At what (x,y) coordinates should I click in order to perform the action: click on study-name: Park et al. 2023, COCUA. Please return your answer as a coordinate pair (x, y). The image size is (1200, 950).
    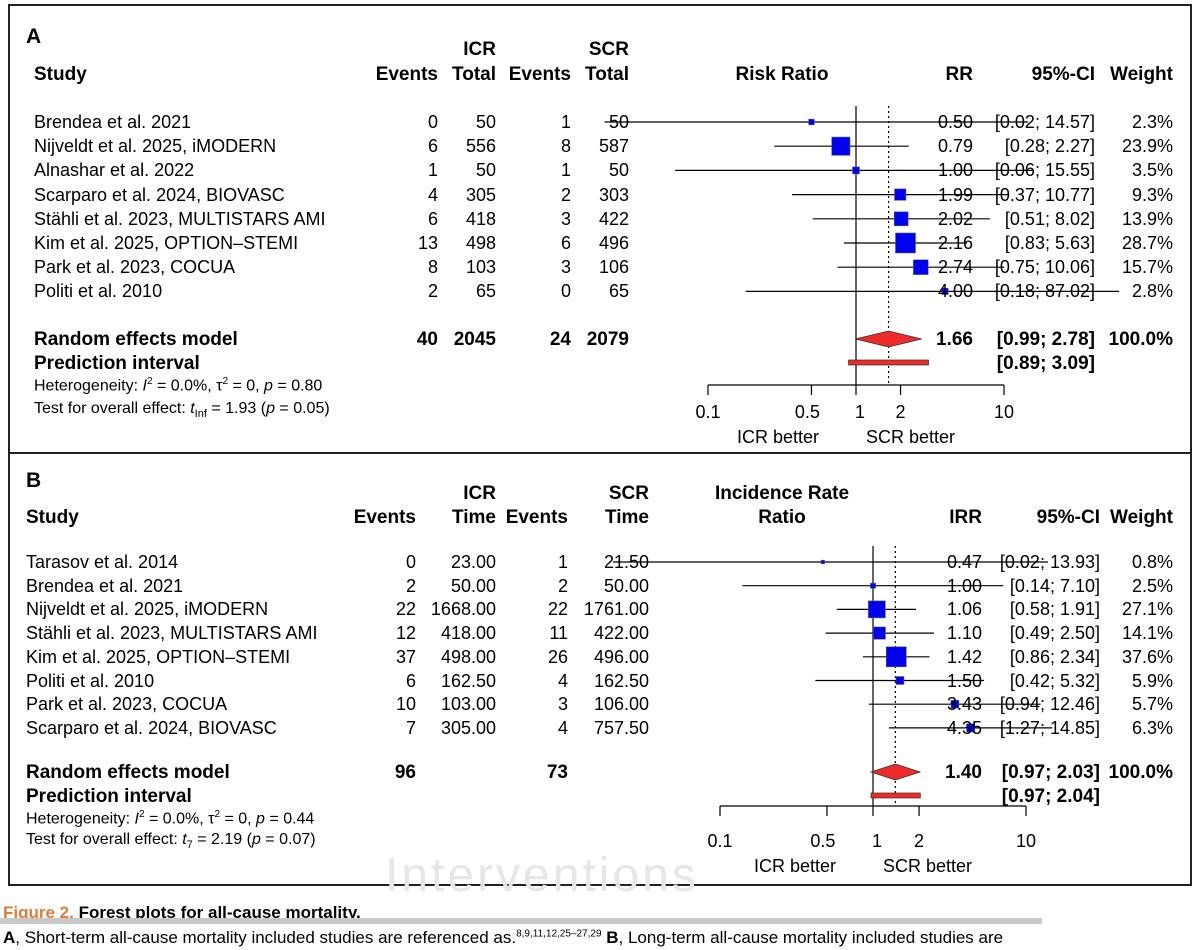
    Looking at the image, I should click on (127, 704).